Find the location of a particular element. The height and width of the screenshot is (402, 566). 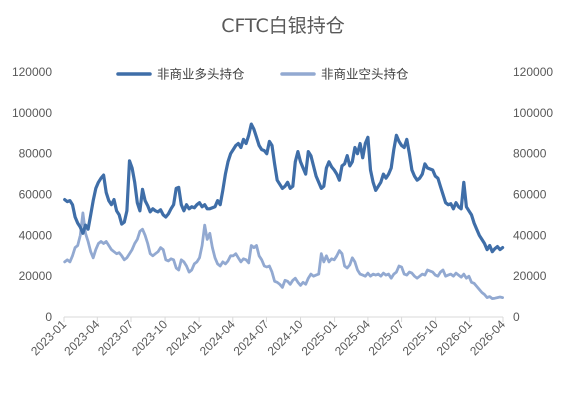

x-tick-label: 2024-04 is located at coordinates (217, 337).